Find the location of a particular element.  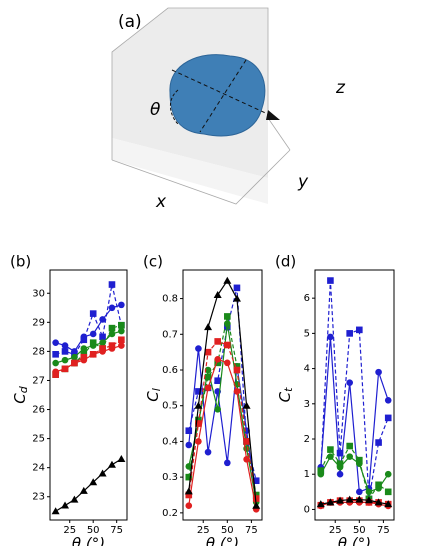

y-tick-label: 0.8 is located at coordinates (170, 299).